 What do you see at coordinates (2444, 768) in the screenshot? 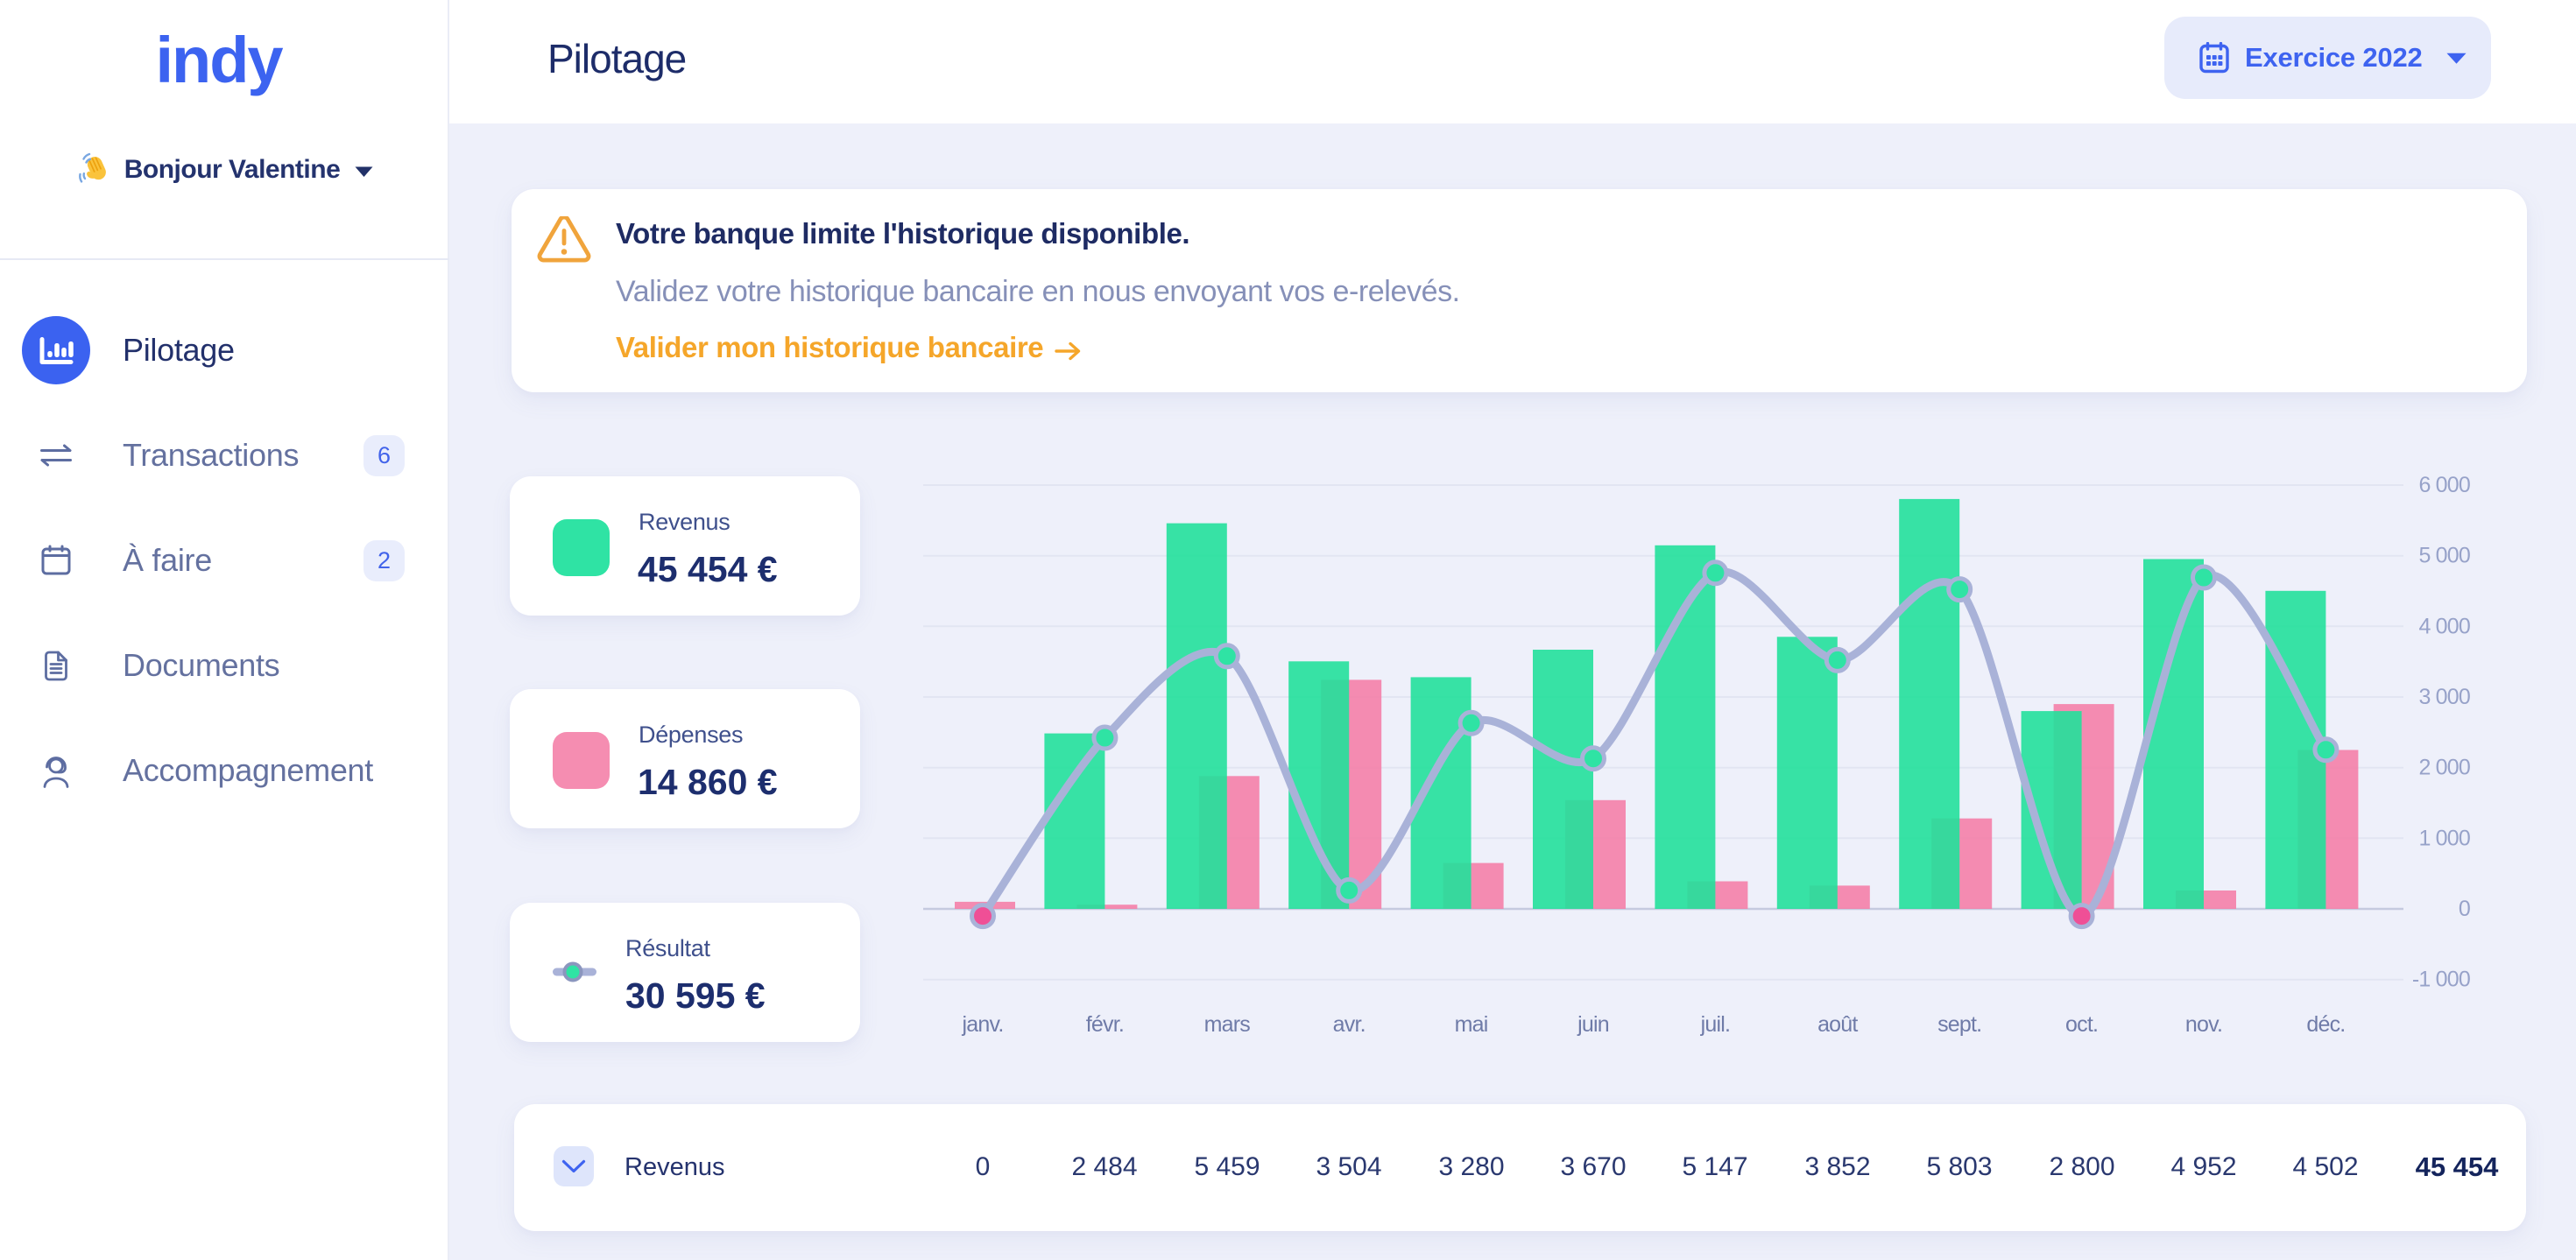
I see `svg-text: 2 000` at bounding box center [2444, 768].